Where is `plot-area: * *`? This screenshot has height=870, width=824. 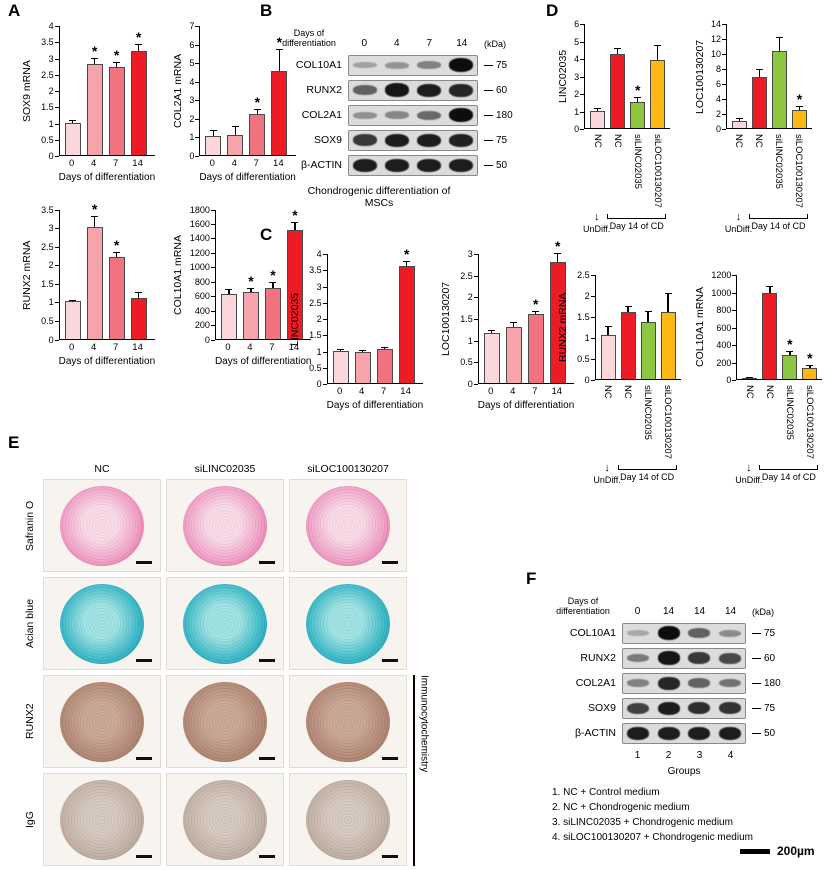
plot-area: * * is located at coordinates (779, 327).